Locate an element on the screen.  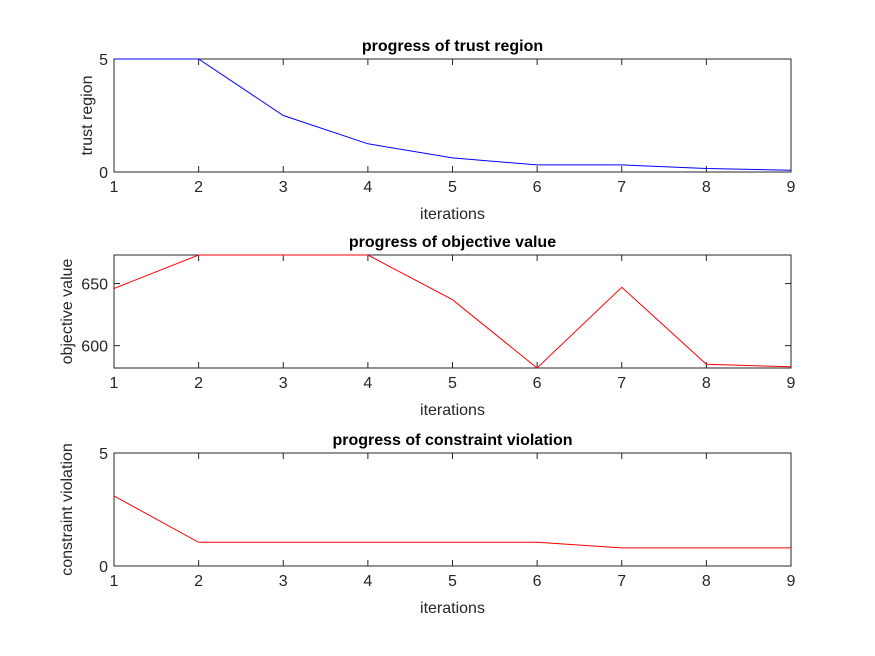
y-axis-label: constraint violation is located at coordinates (67, 509).